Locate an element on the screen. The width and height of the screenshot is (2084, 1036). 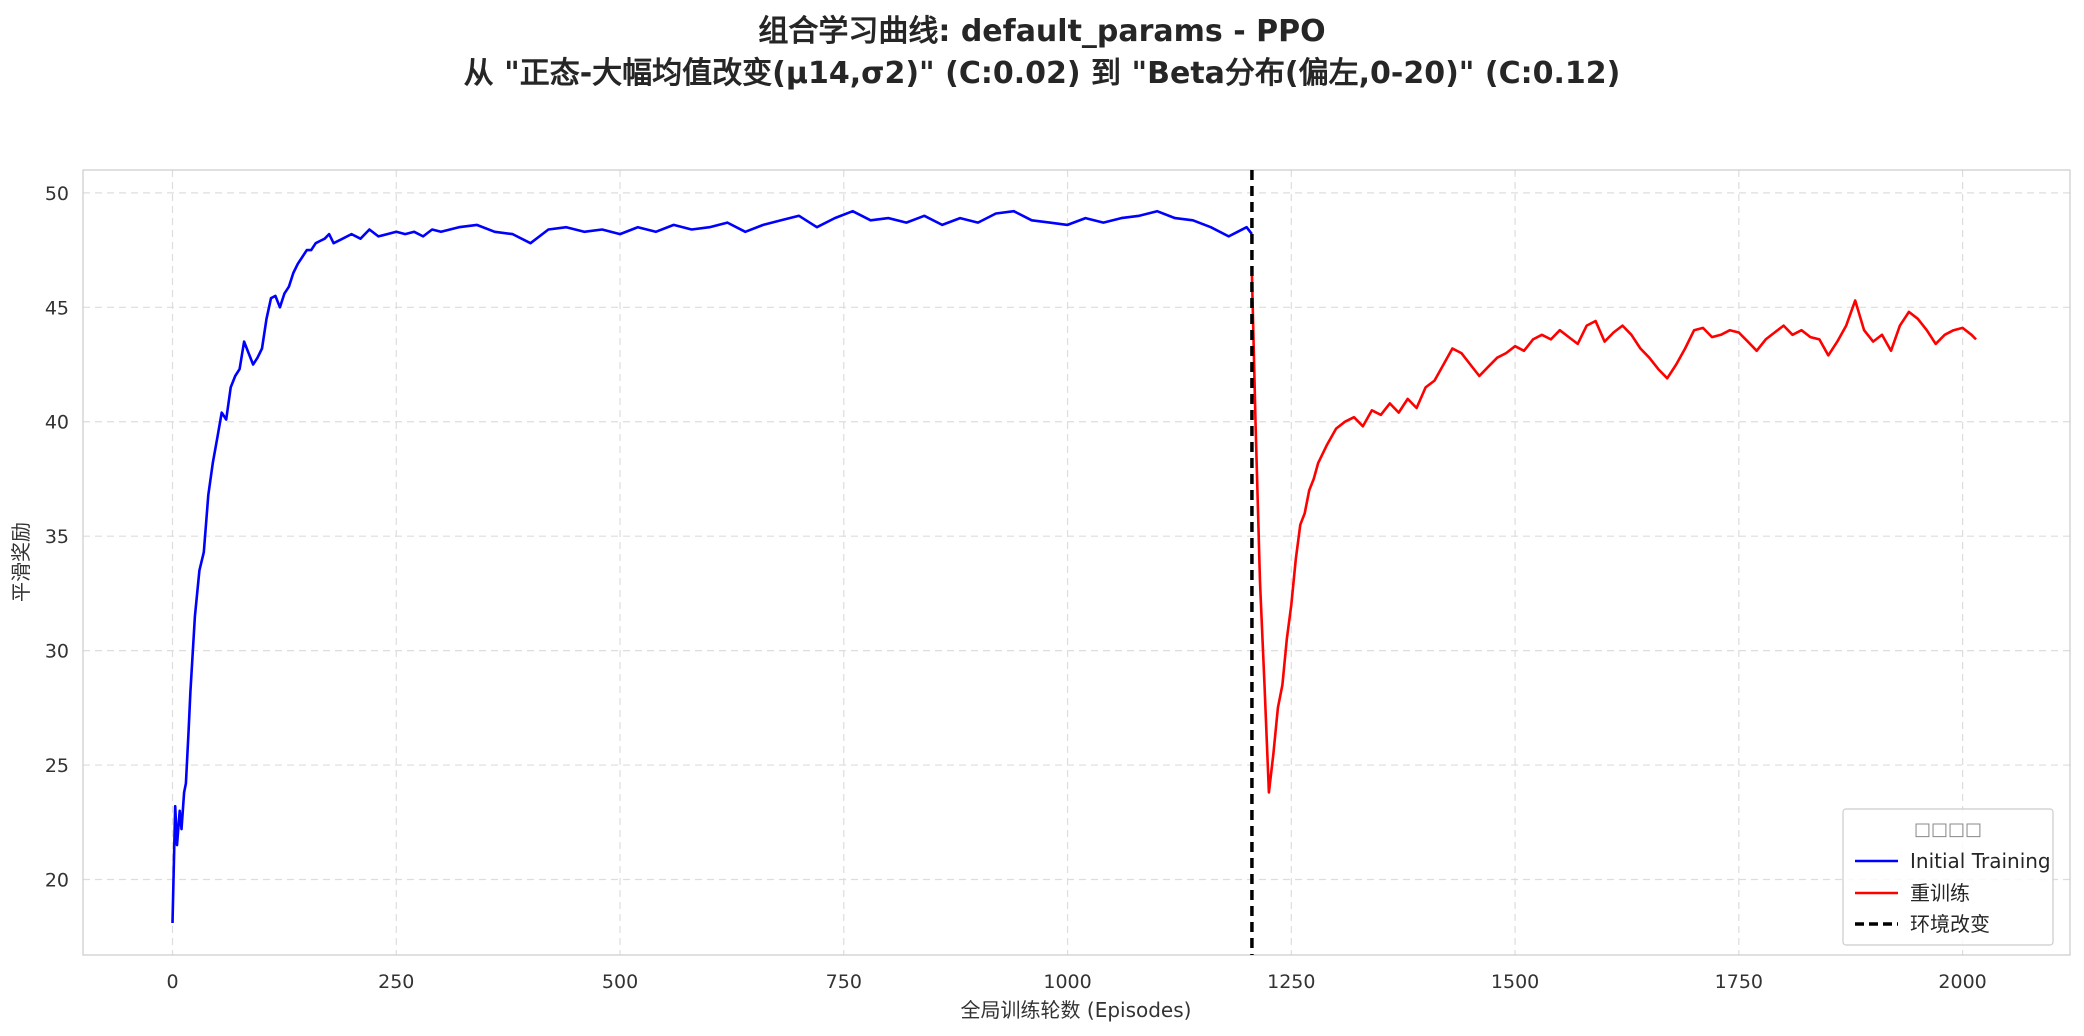
legend-box is located at coordinates (1948, 877).